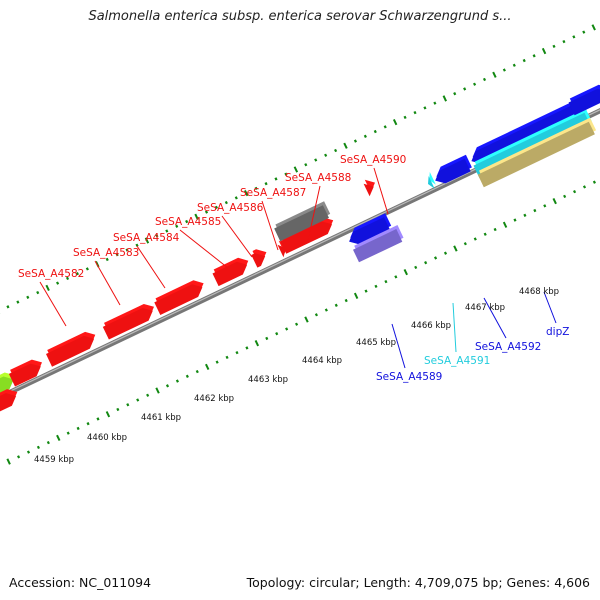 The height and width of the screenshot is (600, 600). I want to click on gene-label: SeSA_A4583, so click(106, 253).